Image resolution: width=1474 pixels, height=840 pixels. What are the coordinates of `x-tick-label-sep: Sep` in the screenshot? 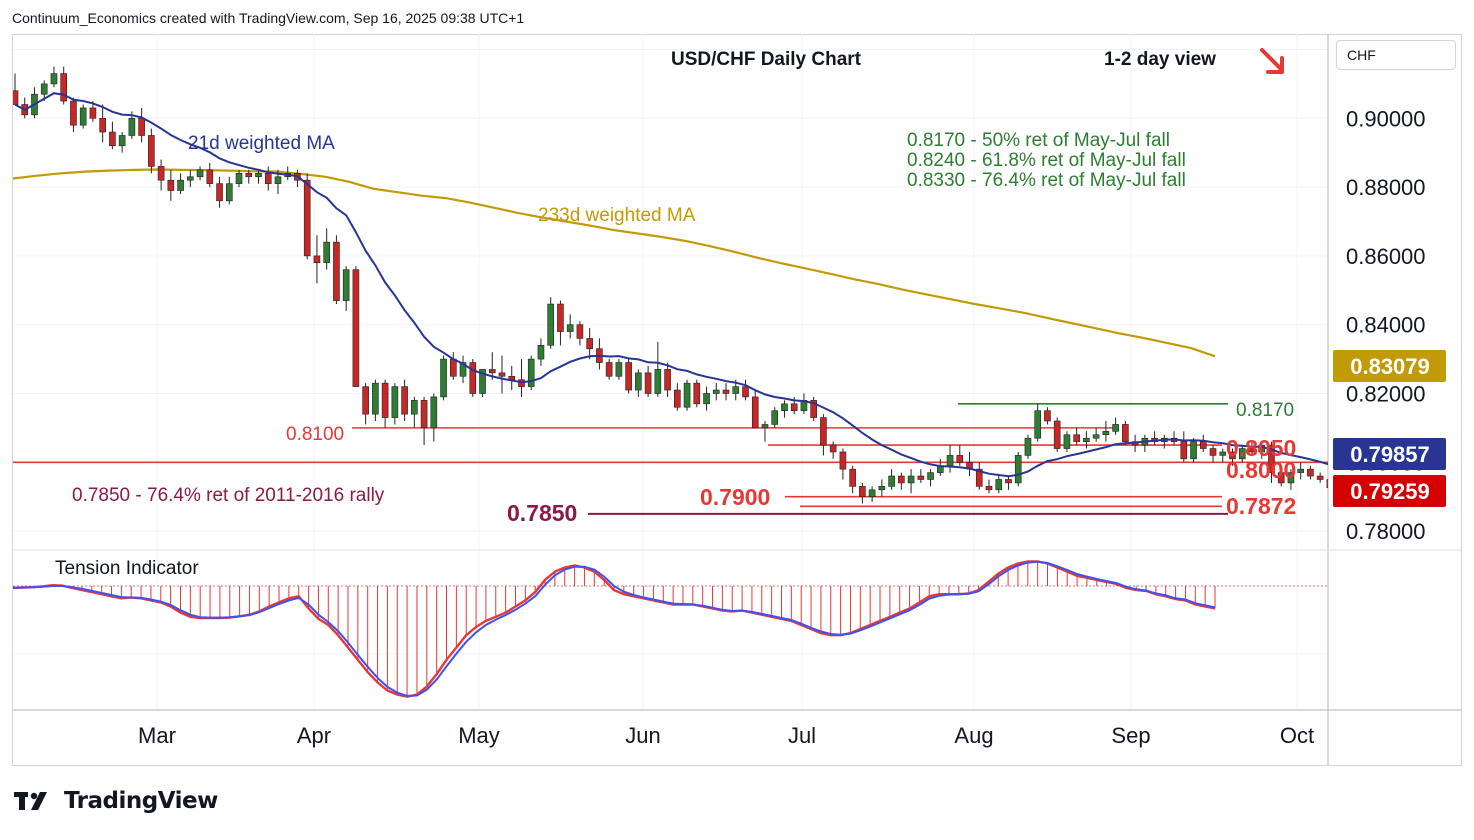 It's located at (1130, 735).